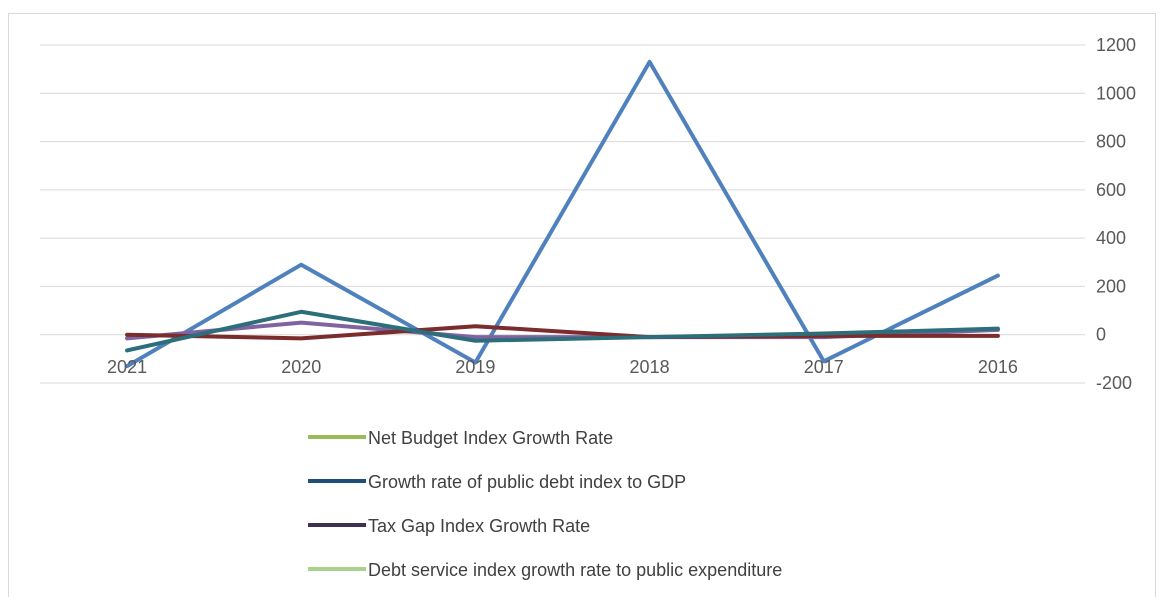 The width and height of the screenshot is (1160, 597). What do you see at coordinates (562, 367) in the screenshot?
I see `x-axis-ticks: 2021 2020 2019 2018 2017 2016` at bounding box center [562, 367].